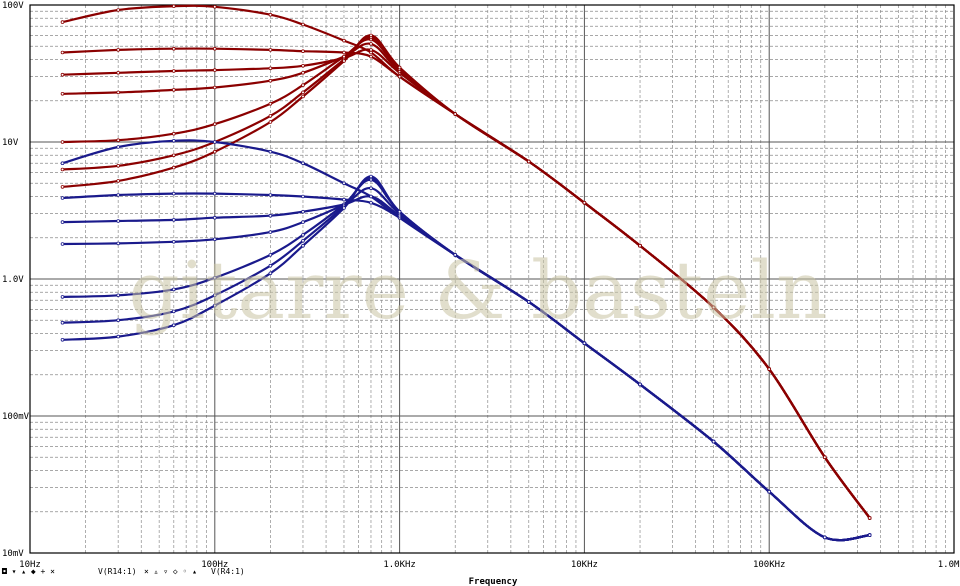 This screenshot has width=960, height=586. What do you see at coordinates (493, 581) in the screenshot?
I see `x-axis-label: Frequency` at bounding box center [493, 581].